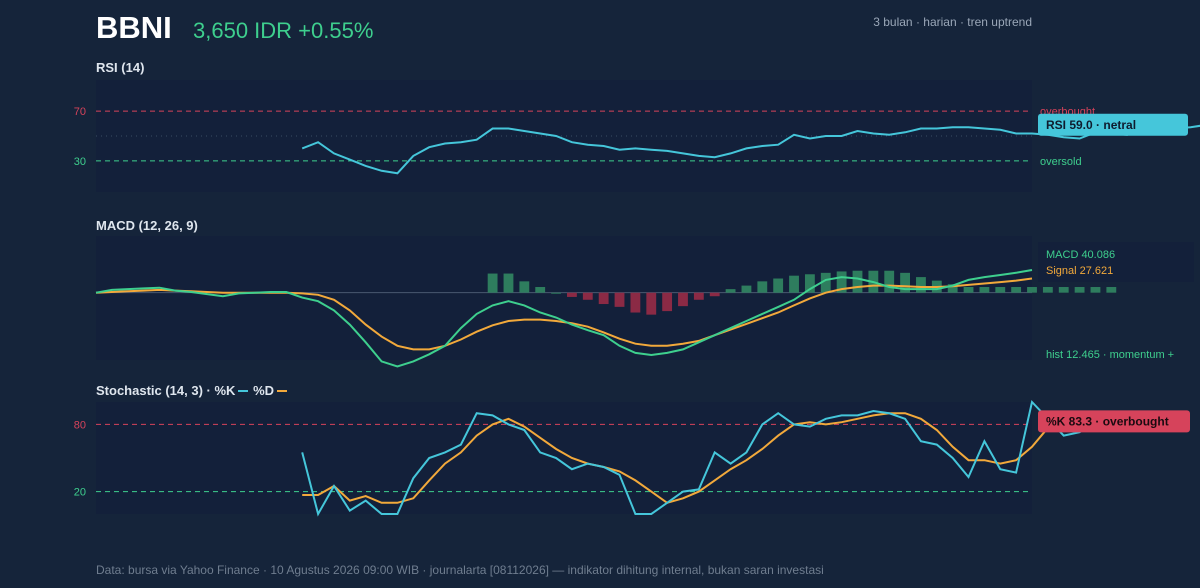 The width and height of the screenshot is (1200, 588). What do you see at coordinates (1091, 125) in the screenshot?
I see `rsi-callout: RSI 59.0 · netral` at bounding box center [1091, 125].